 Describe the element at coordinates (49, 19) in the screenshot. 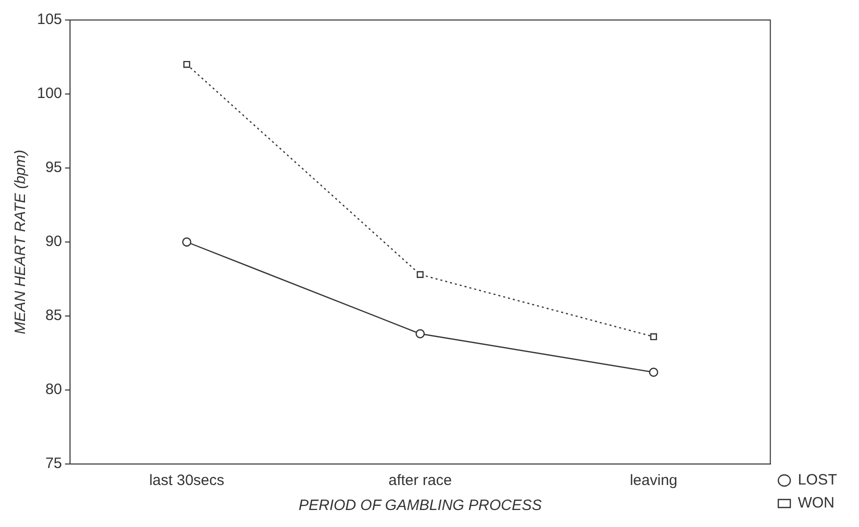

I see `y-tick-label: 105` at that location.